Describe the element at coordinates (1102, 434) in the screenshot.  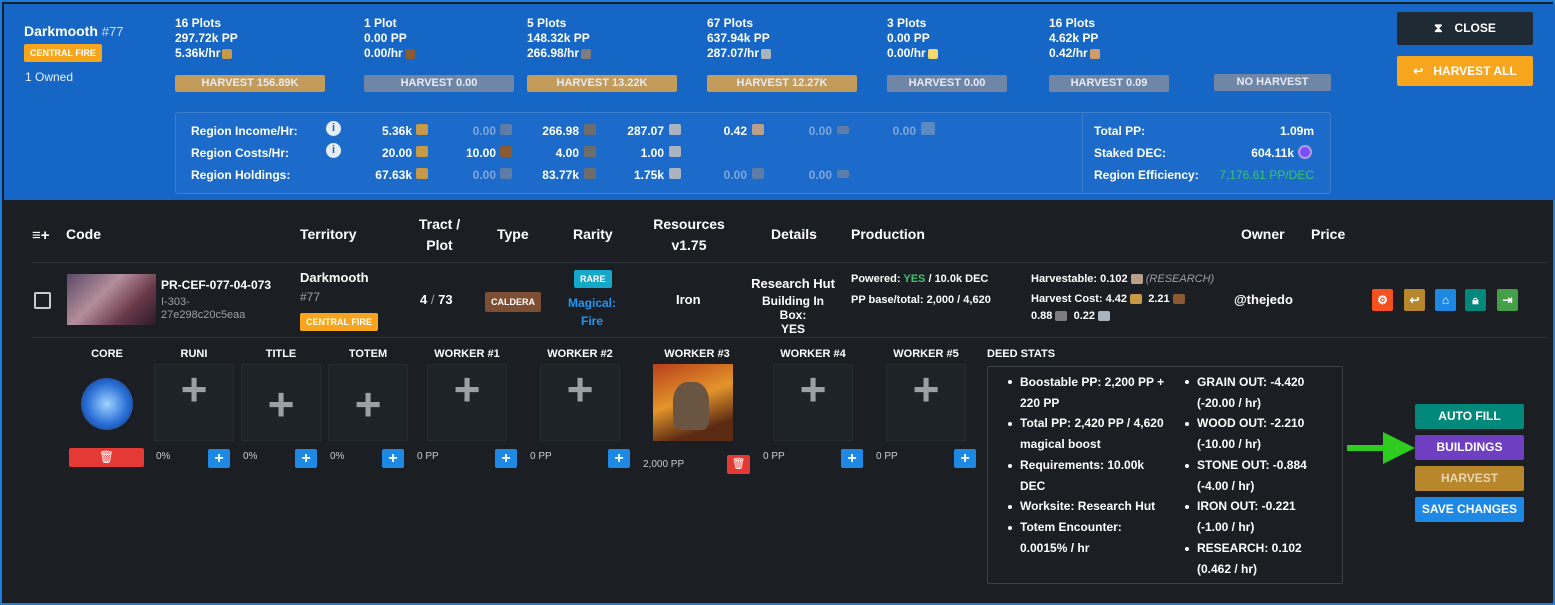
I see `deed-stat-total-pp: Total PP: 2,420 PP / 4,620 magical boost` at that location.